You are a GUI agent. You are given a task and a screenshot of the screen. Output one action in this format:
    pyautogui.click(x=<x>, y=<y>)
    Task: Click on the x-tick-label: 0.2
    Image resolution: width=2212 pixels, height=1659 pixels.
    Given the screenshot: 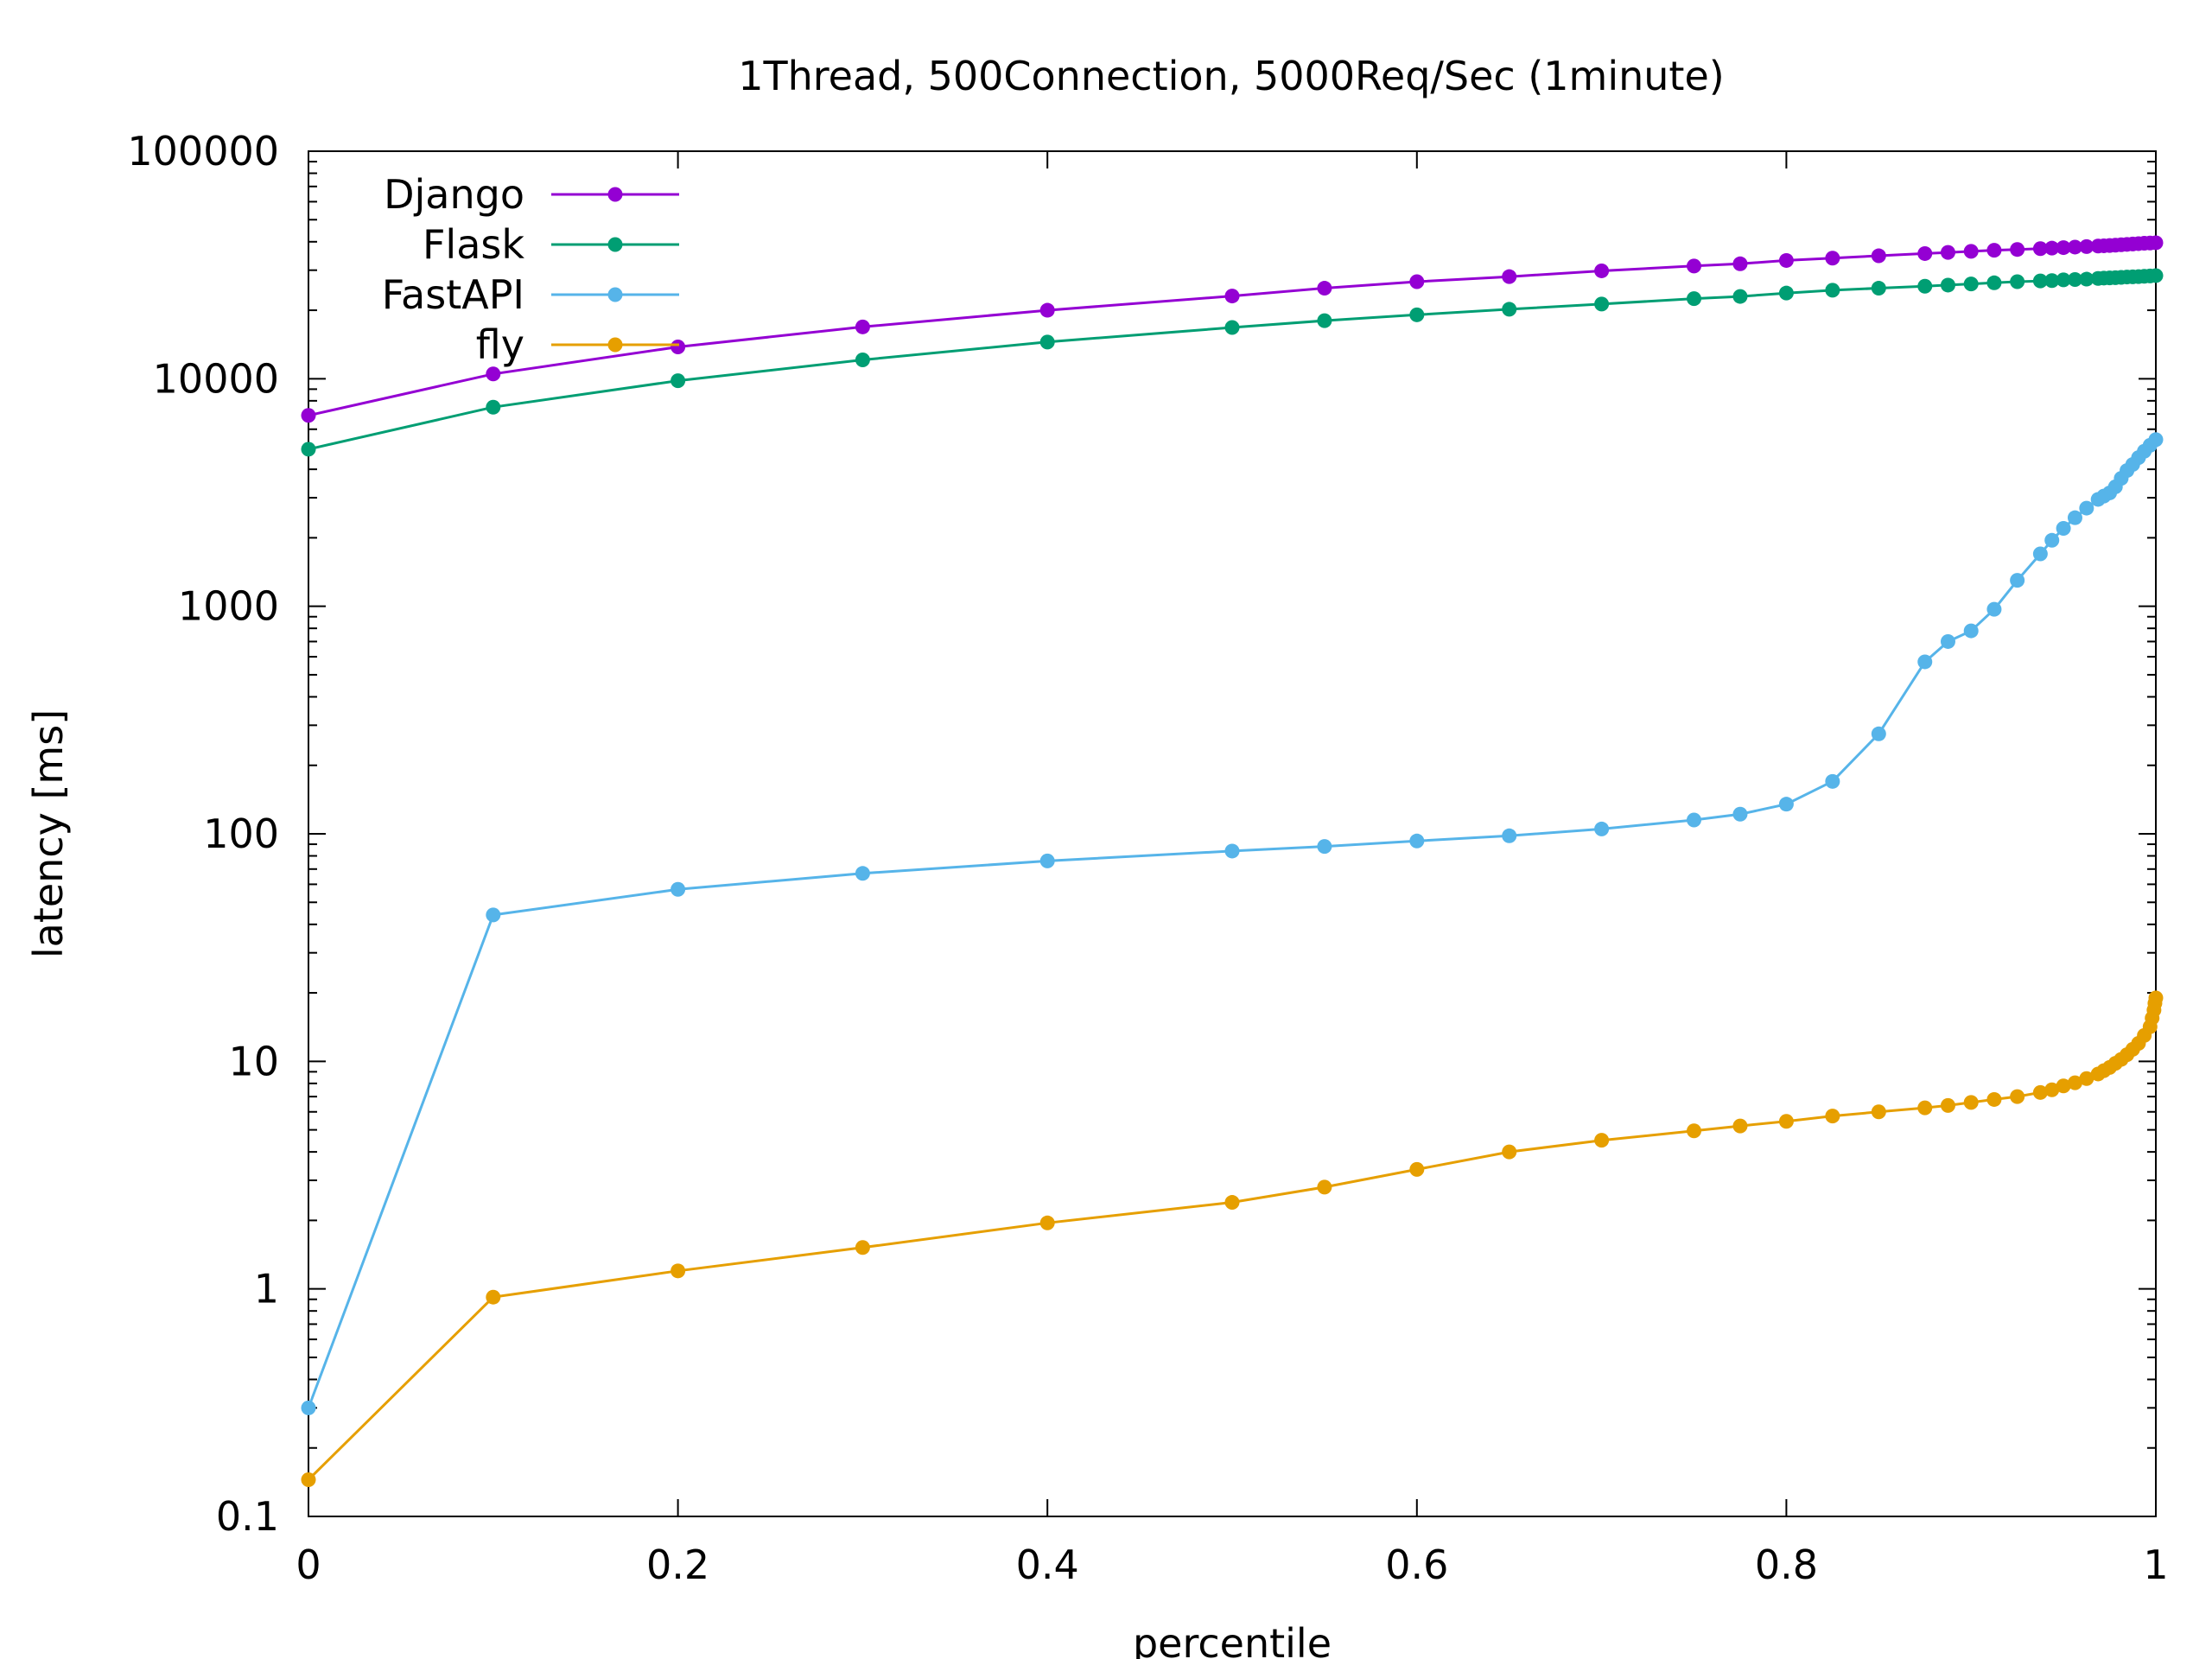 What is the action you would take?
    pyautogui.click(x=677, y=1564)
    